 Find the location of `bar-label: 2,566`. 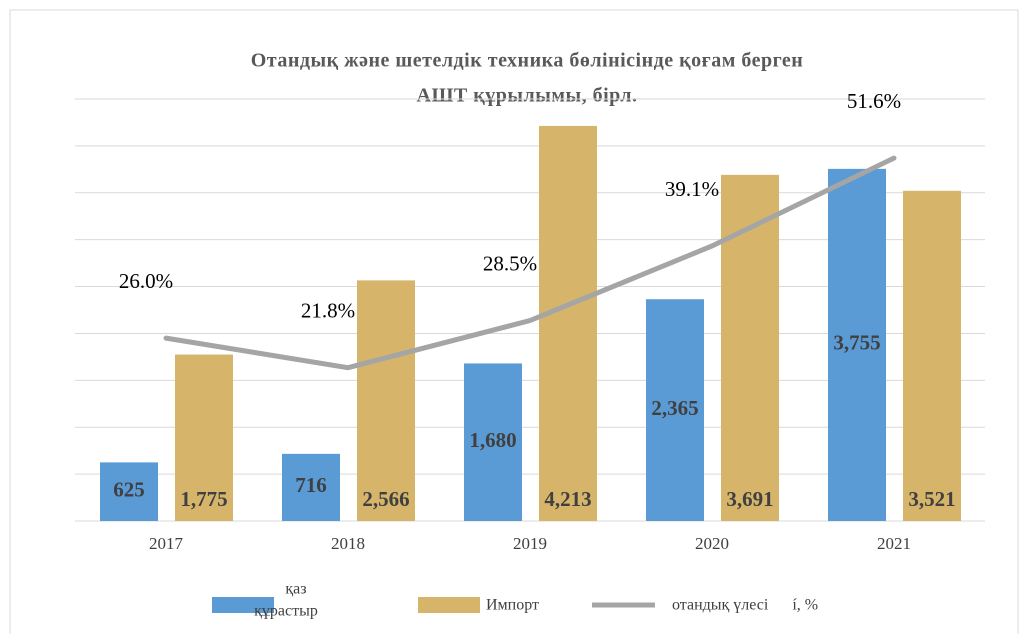

bar-label: 2,566 is located at coordinates (385, 499).